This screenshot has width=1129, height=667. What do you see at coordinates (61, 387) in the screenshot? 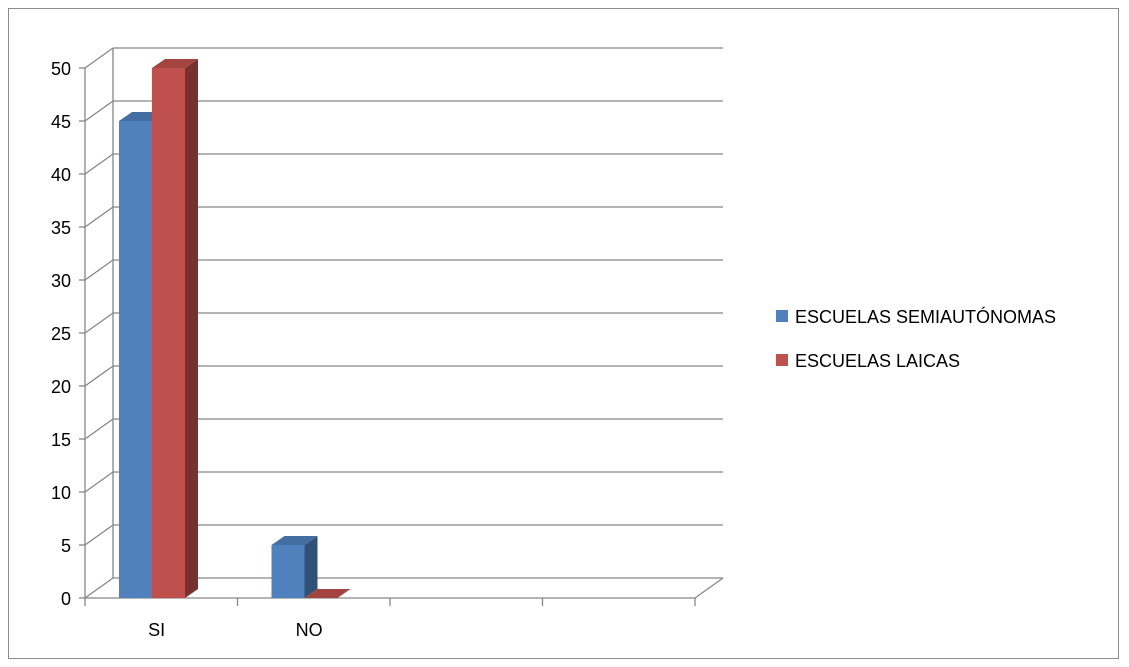
I see `y-tick-label: 20` at bounding box center [61, 387].